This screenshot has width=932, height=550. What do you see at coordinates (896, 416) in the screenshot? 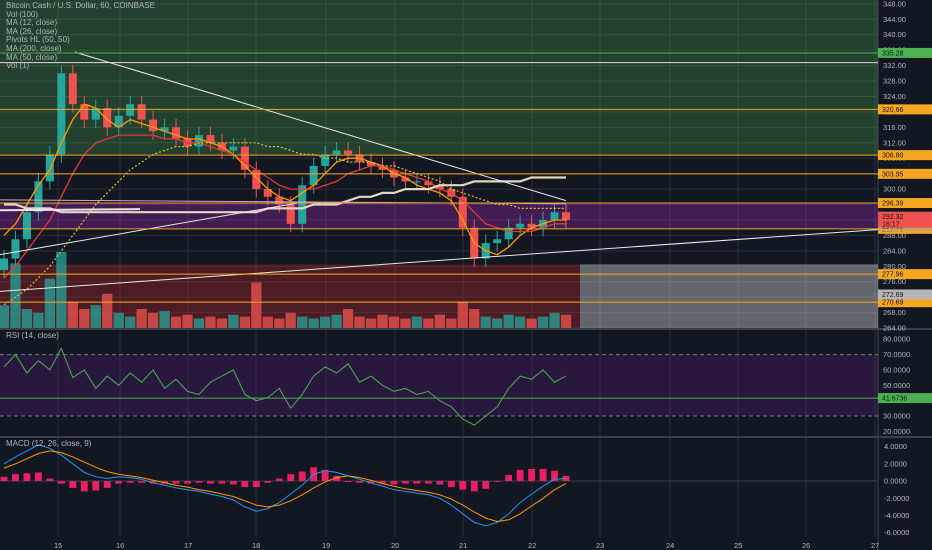
I see `rsi-tick-1: 30.0000` at bounding box center [896, 416].